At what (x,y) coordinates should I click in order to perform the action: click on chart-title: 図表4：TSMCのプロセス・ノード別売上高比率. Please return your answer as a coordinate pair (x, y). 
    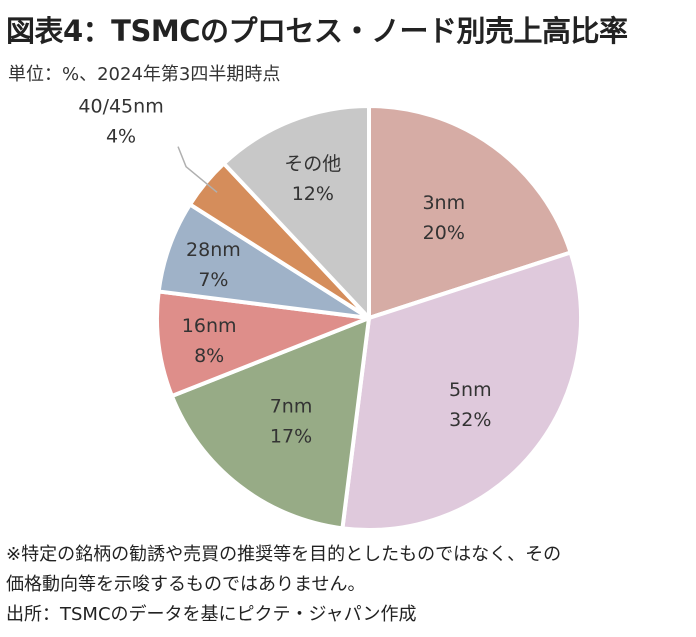
    Looking at the image, I should click on (317, 31).